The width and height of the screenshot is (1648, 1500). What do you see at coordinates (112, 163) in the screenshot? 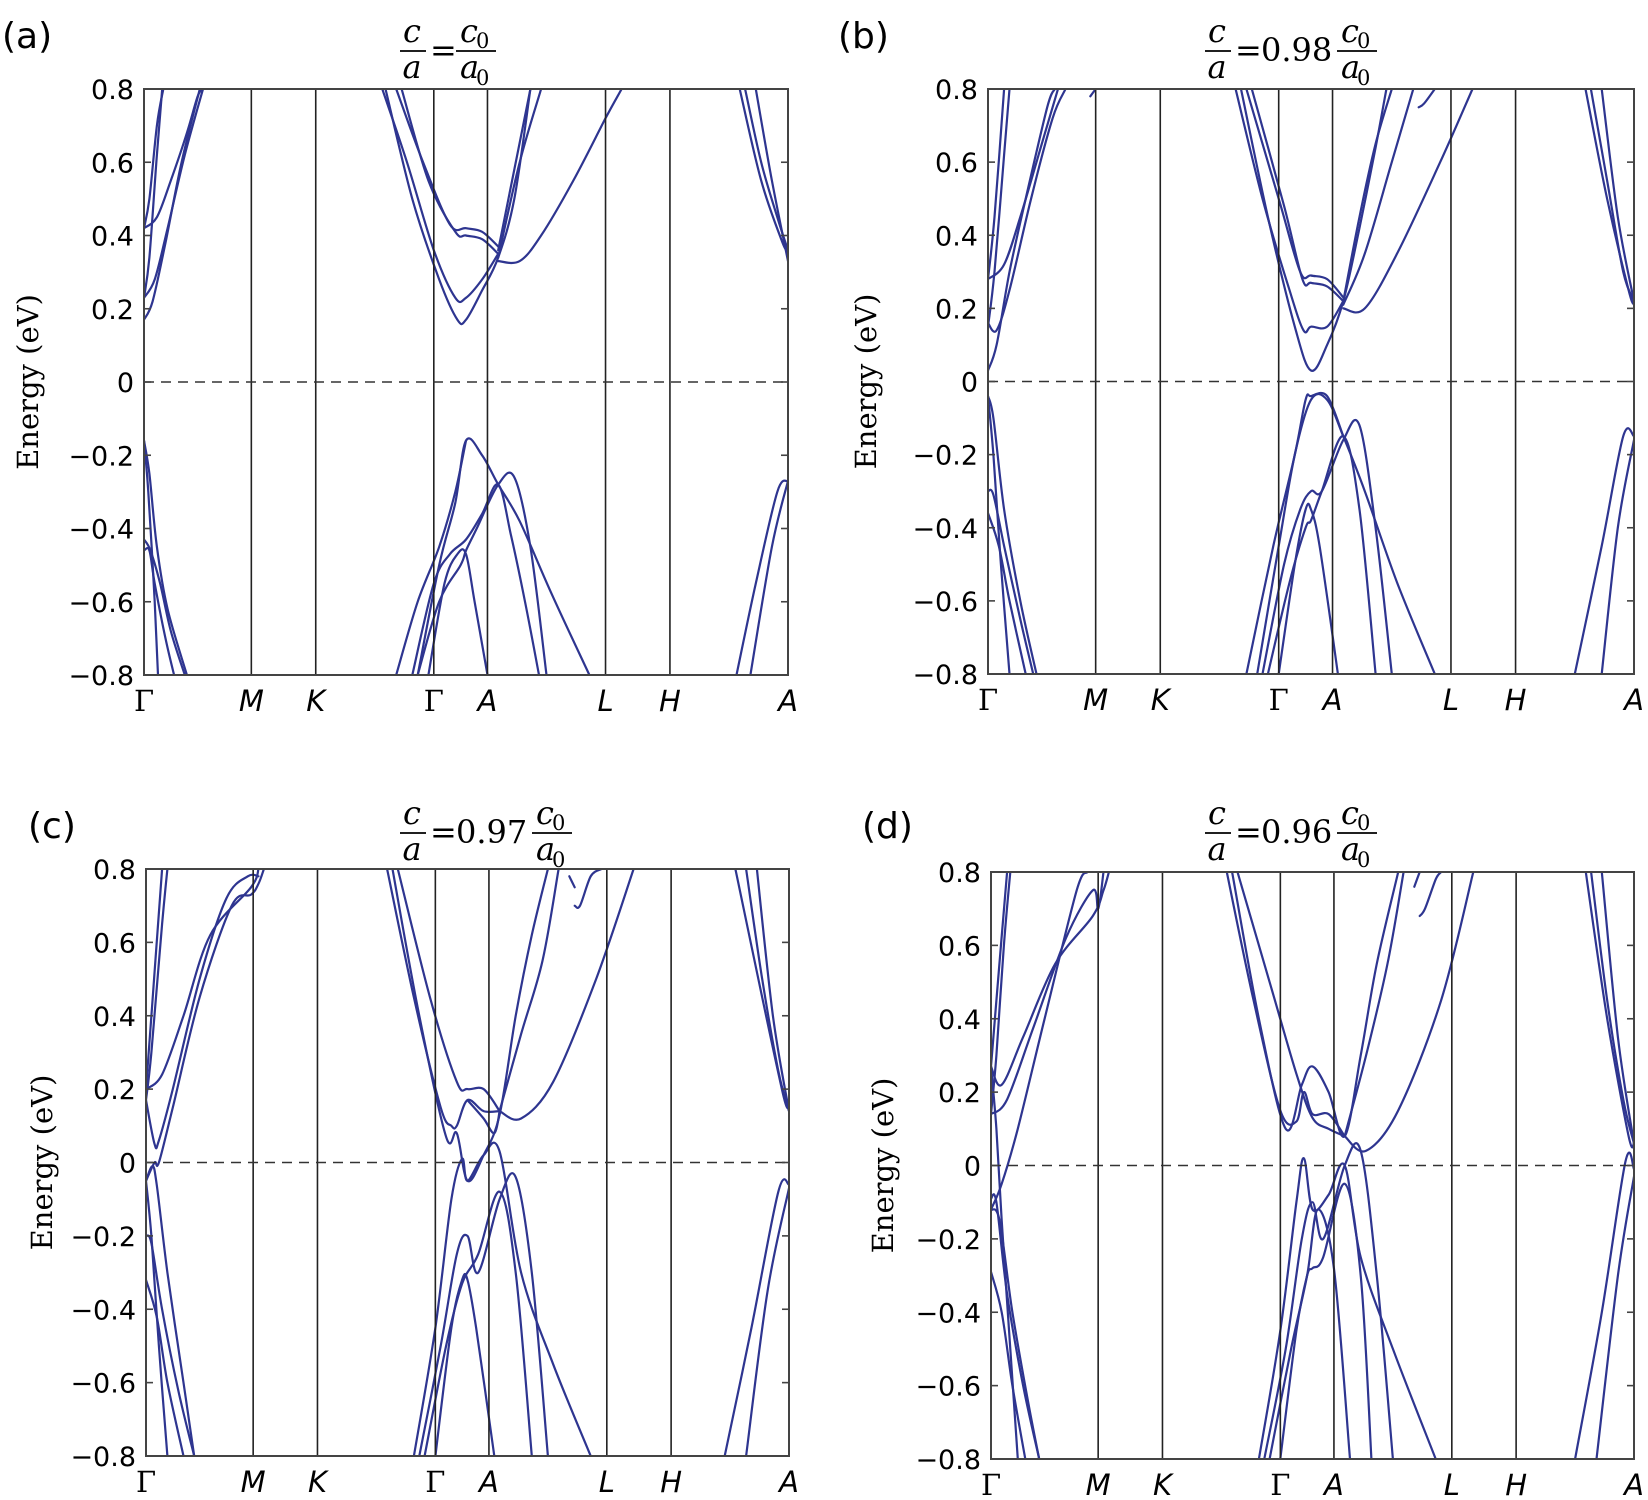
I see `y-tick-label: 0.6` at bounding box center [112, 163].